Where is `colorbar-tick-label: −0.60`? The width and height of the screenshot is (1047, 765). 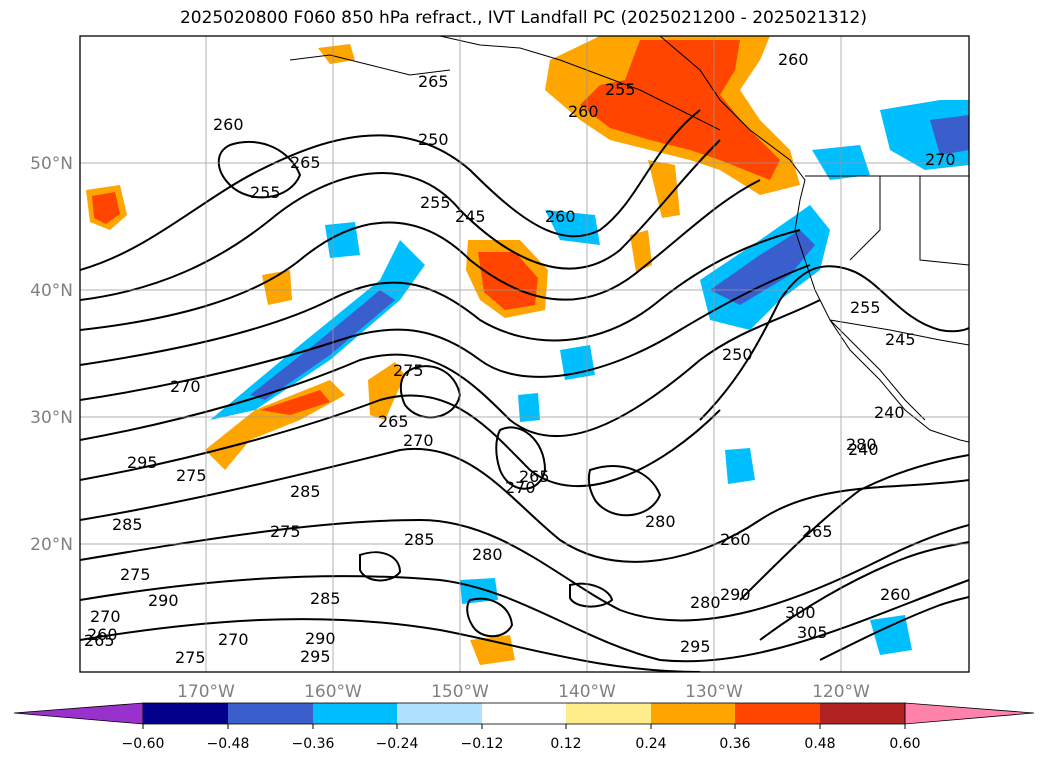 colorbar-tick-label: −0.60 is located at coordinates (143, 744).